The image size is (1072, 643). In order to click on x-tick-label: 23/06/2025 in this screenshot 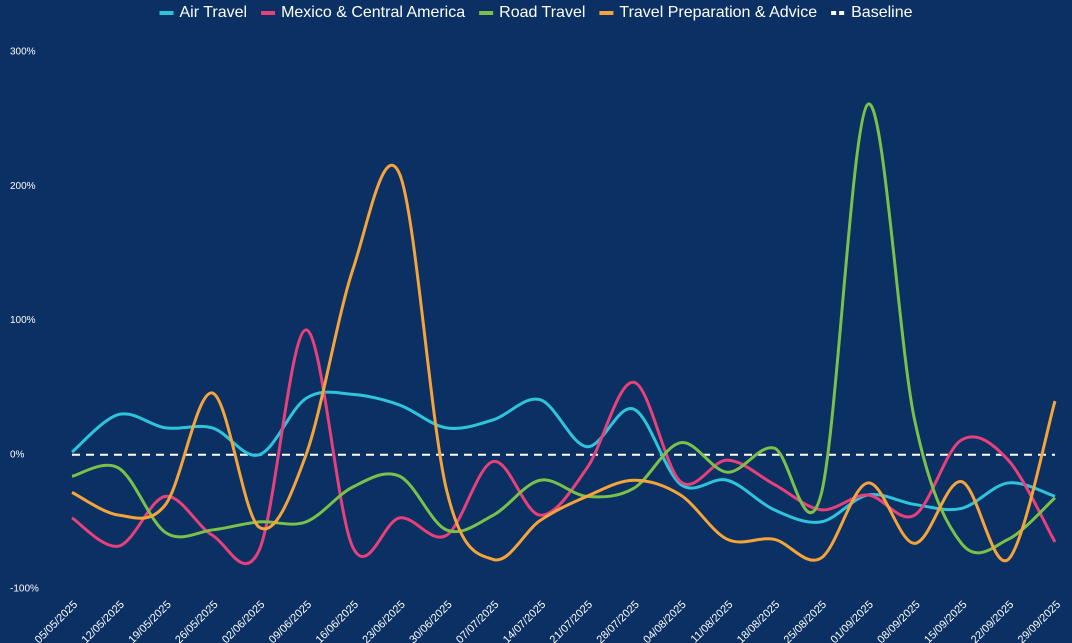, I will do `click(383, 621)`.